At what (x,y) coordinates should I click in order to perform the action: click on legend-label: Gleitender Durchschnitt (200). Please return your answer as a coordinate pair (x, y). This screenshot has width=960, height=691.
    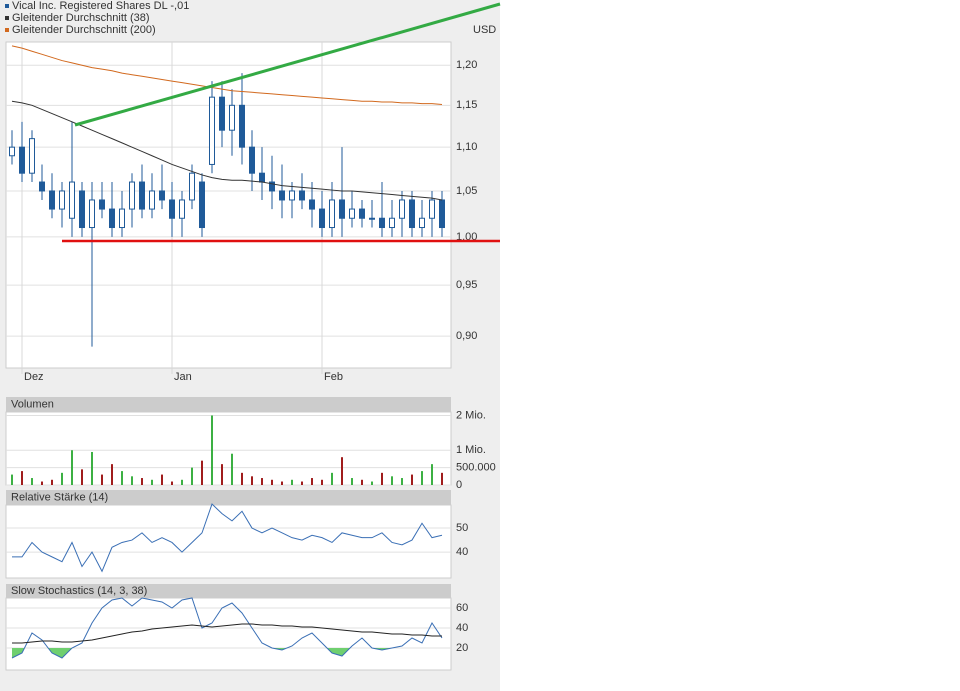
    Looking at the image, I should click on (84, 30).